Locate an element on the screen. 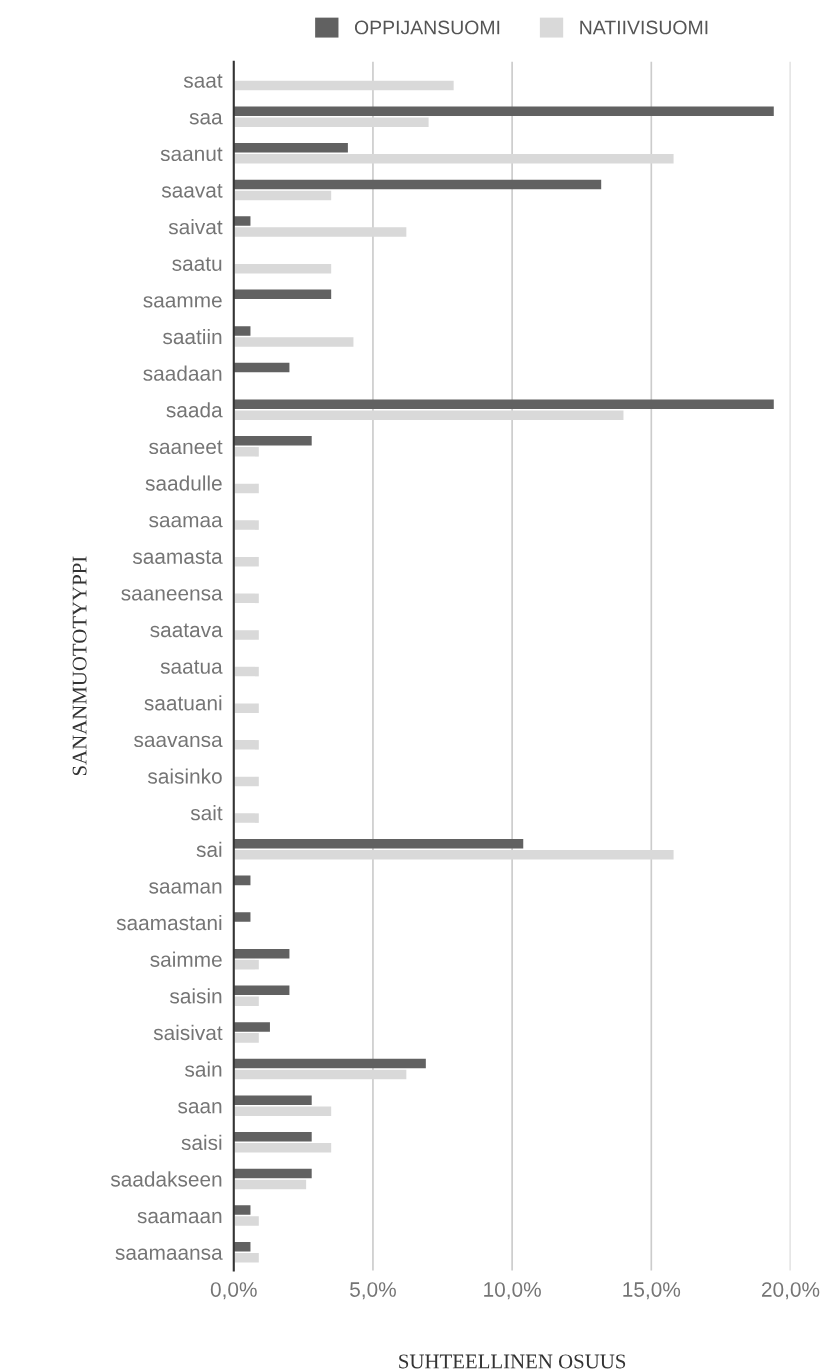 The image size is (826, 1372). y-tick-label: saamaansa is located at coordinates (169, 1254).